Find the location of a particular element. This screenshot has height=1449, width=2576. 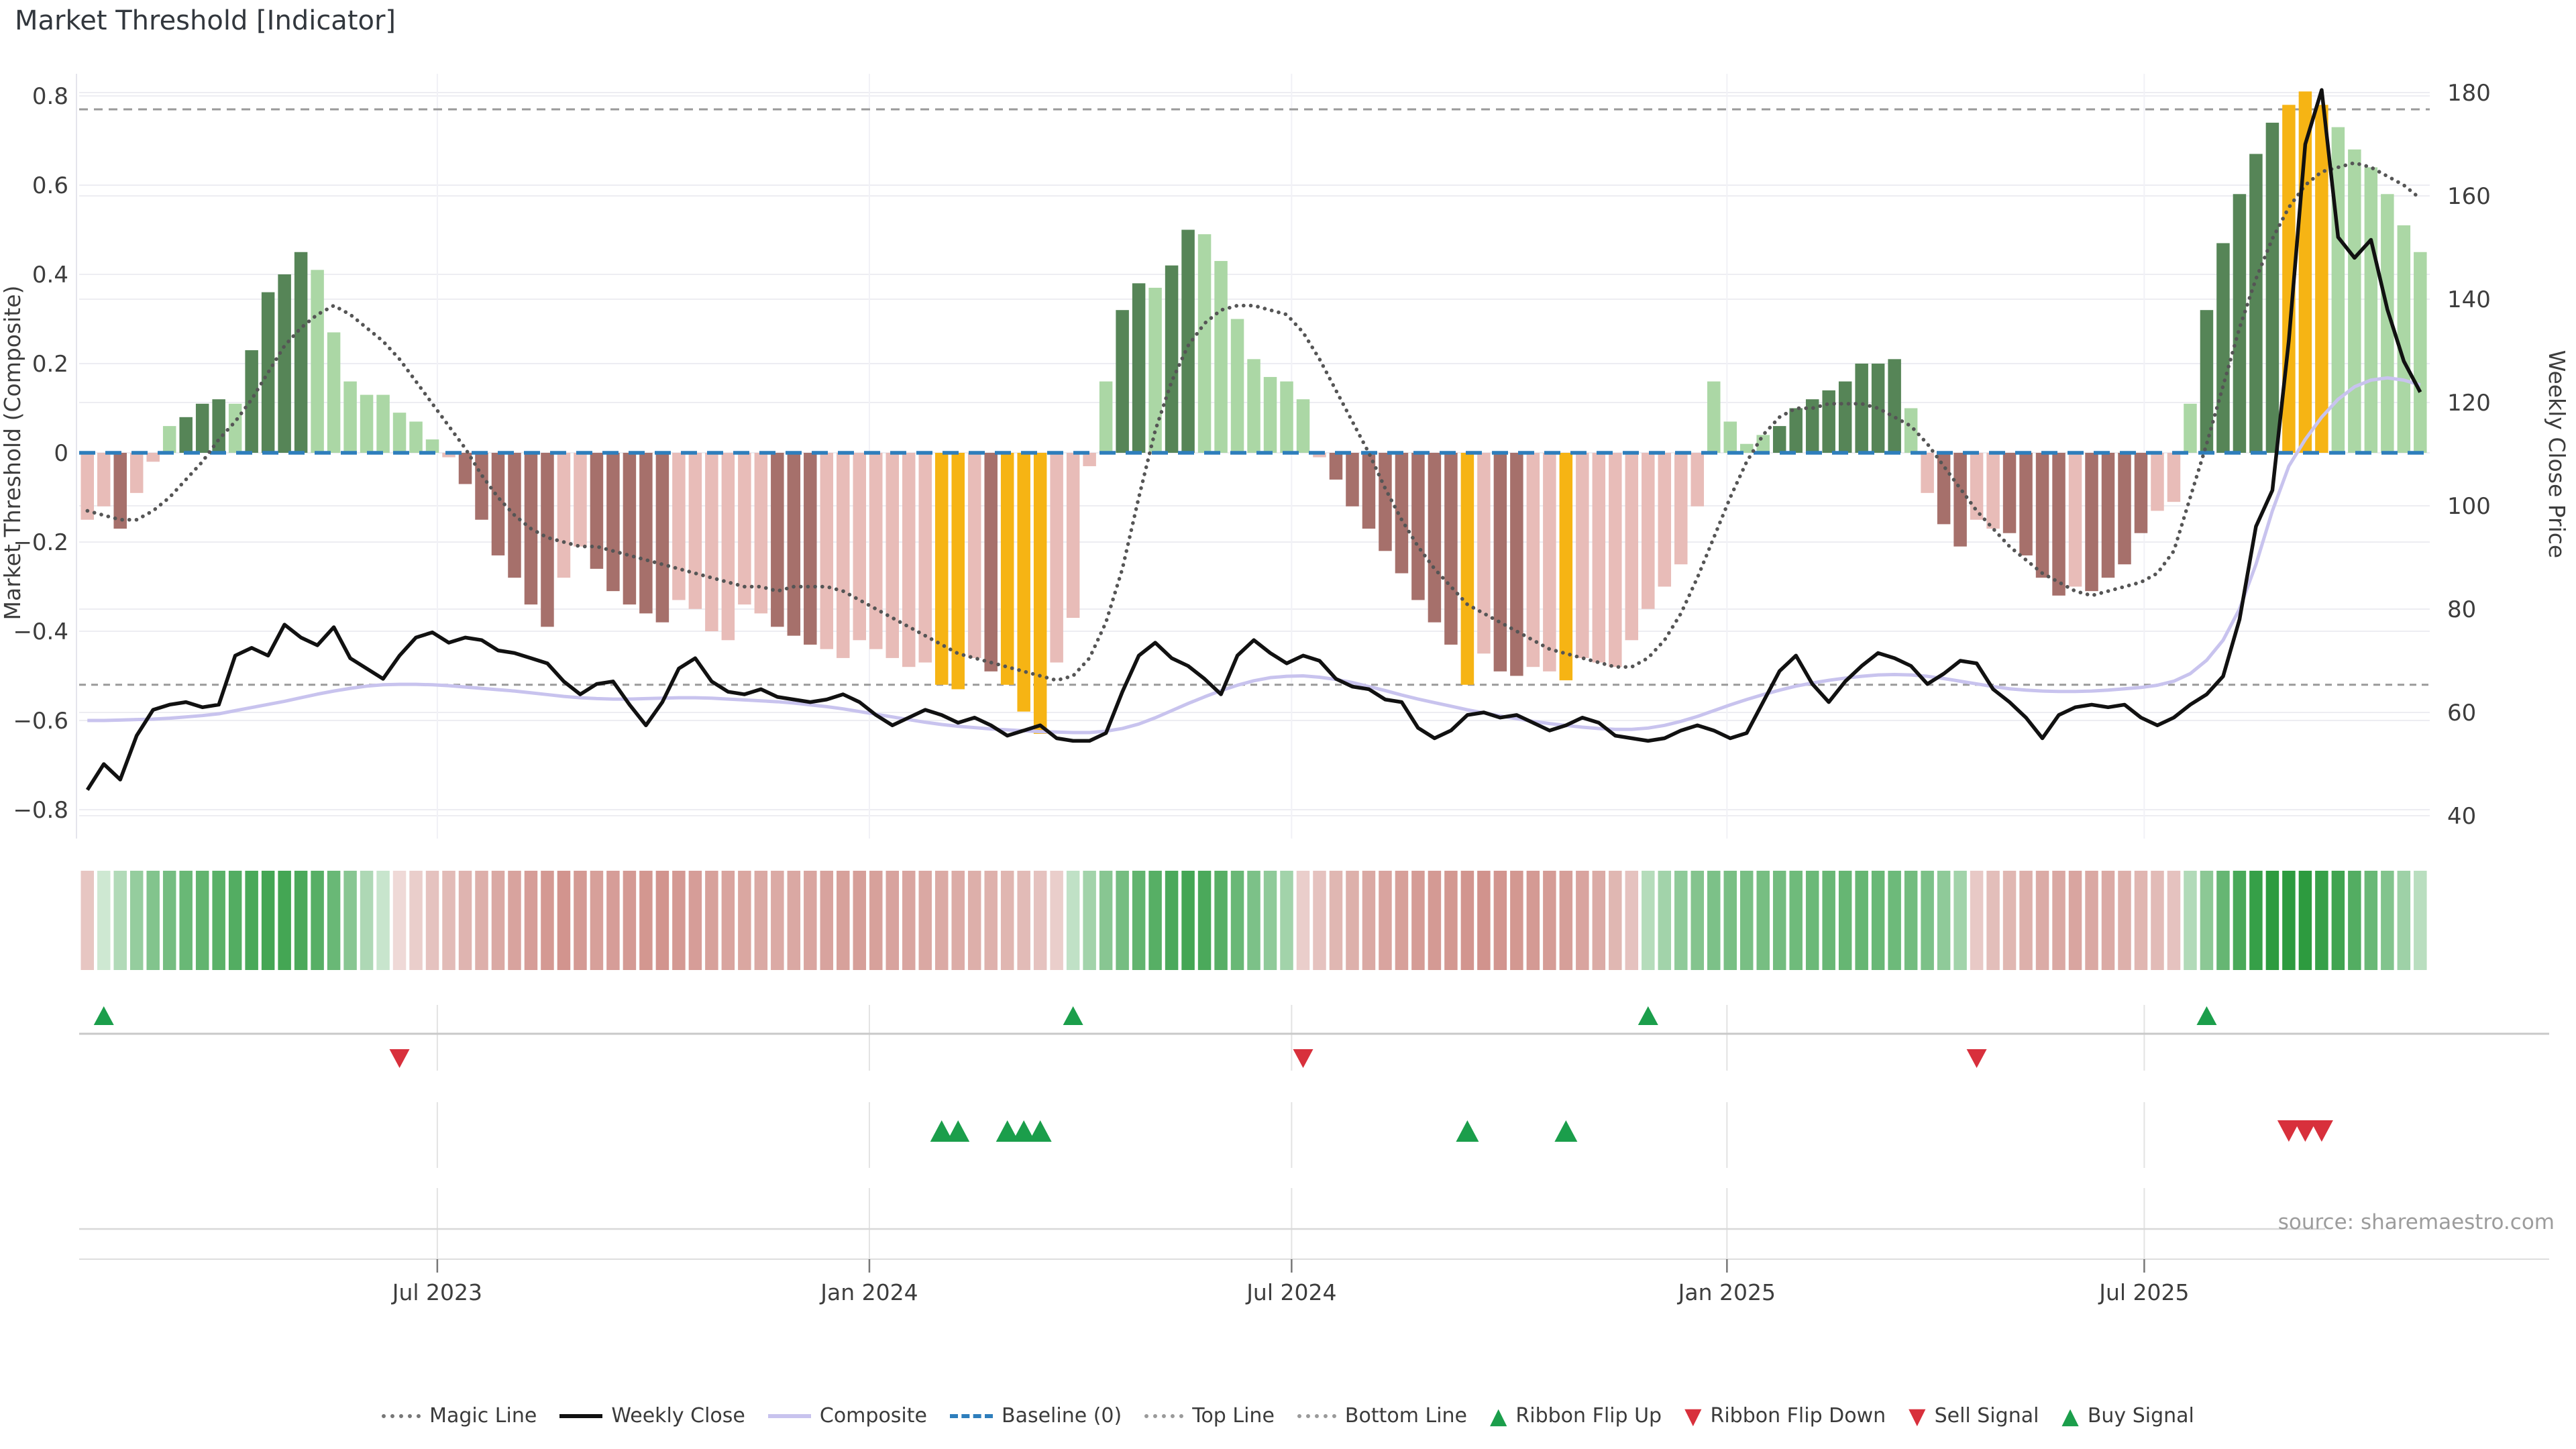

legend-item-buy-signal: ▲ Buy Signal is located at coordinates (2127, 1416).